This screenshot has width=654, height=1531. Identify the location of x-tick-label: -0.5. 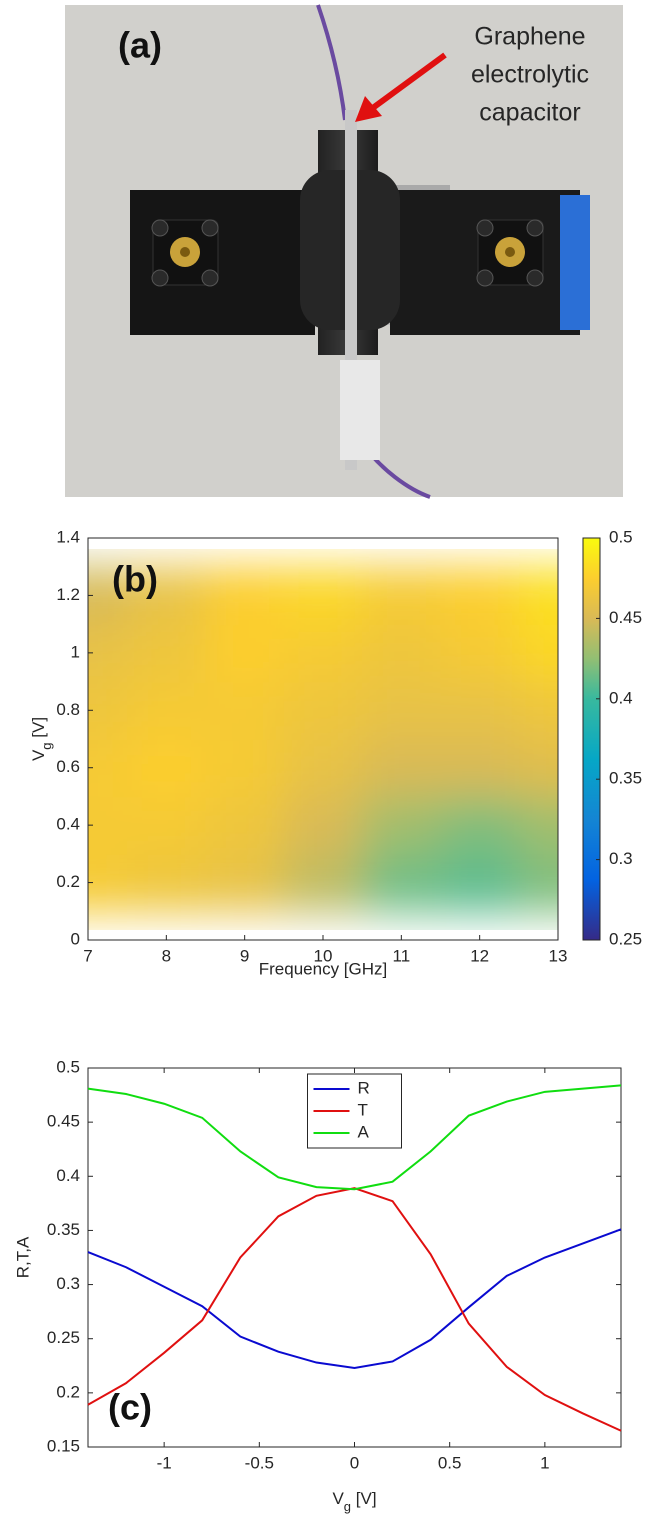
(259, 1462).